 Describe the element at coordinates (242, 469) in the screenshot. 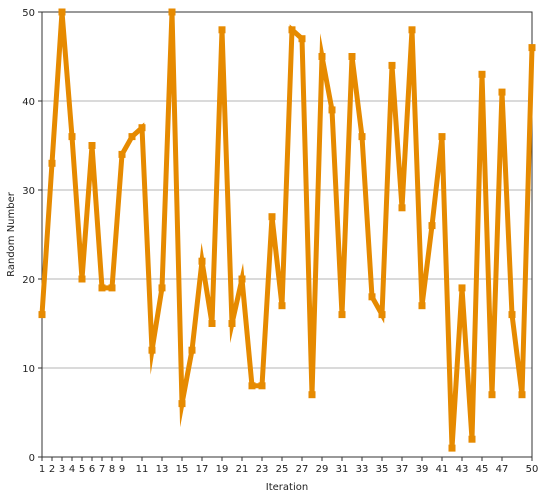

I see `x-tick-label-21: 21` at that location.